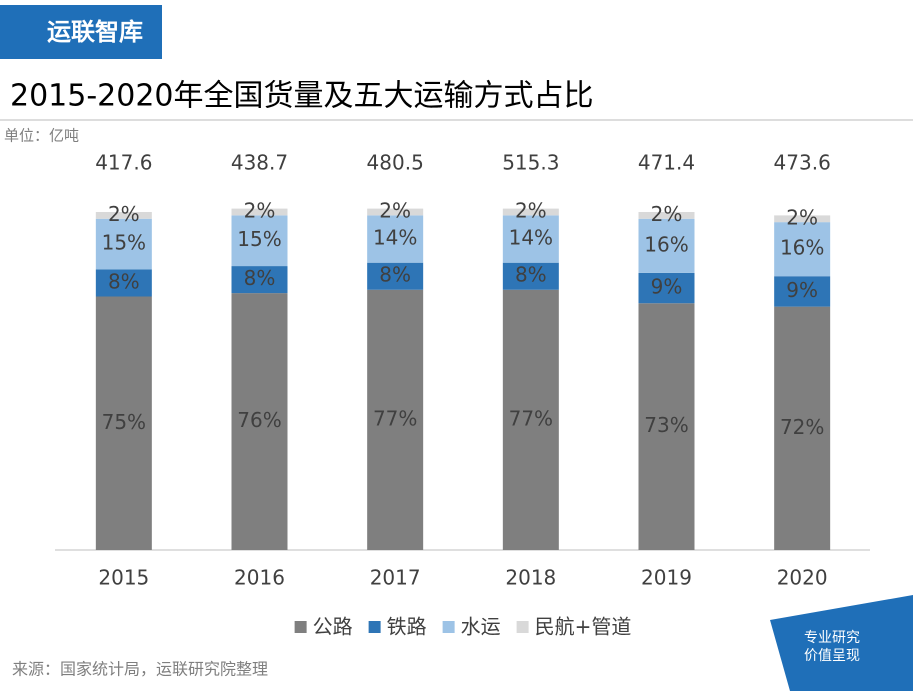 Image resolution: width=913 pixels, height=691 pixels. Describe the element at coordinates (95, 32) in the screenshot. I see `logo-text: 运联智库` at that location.